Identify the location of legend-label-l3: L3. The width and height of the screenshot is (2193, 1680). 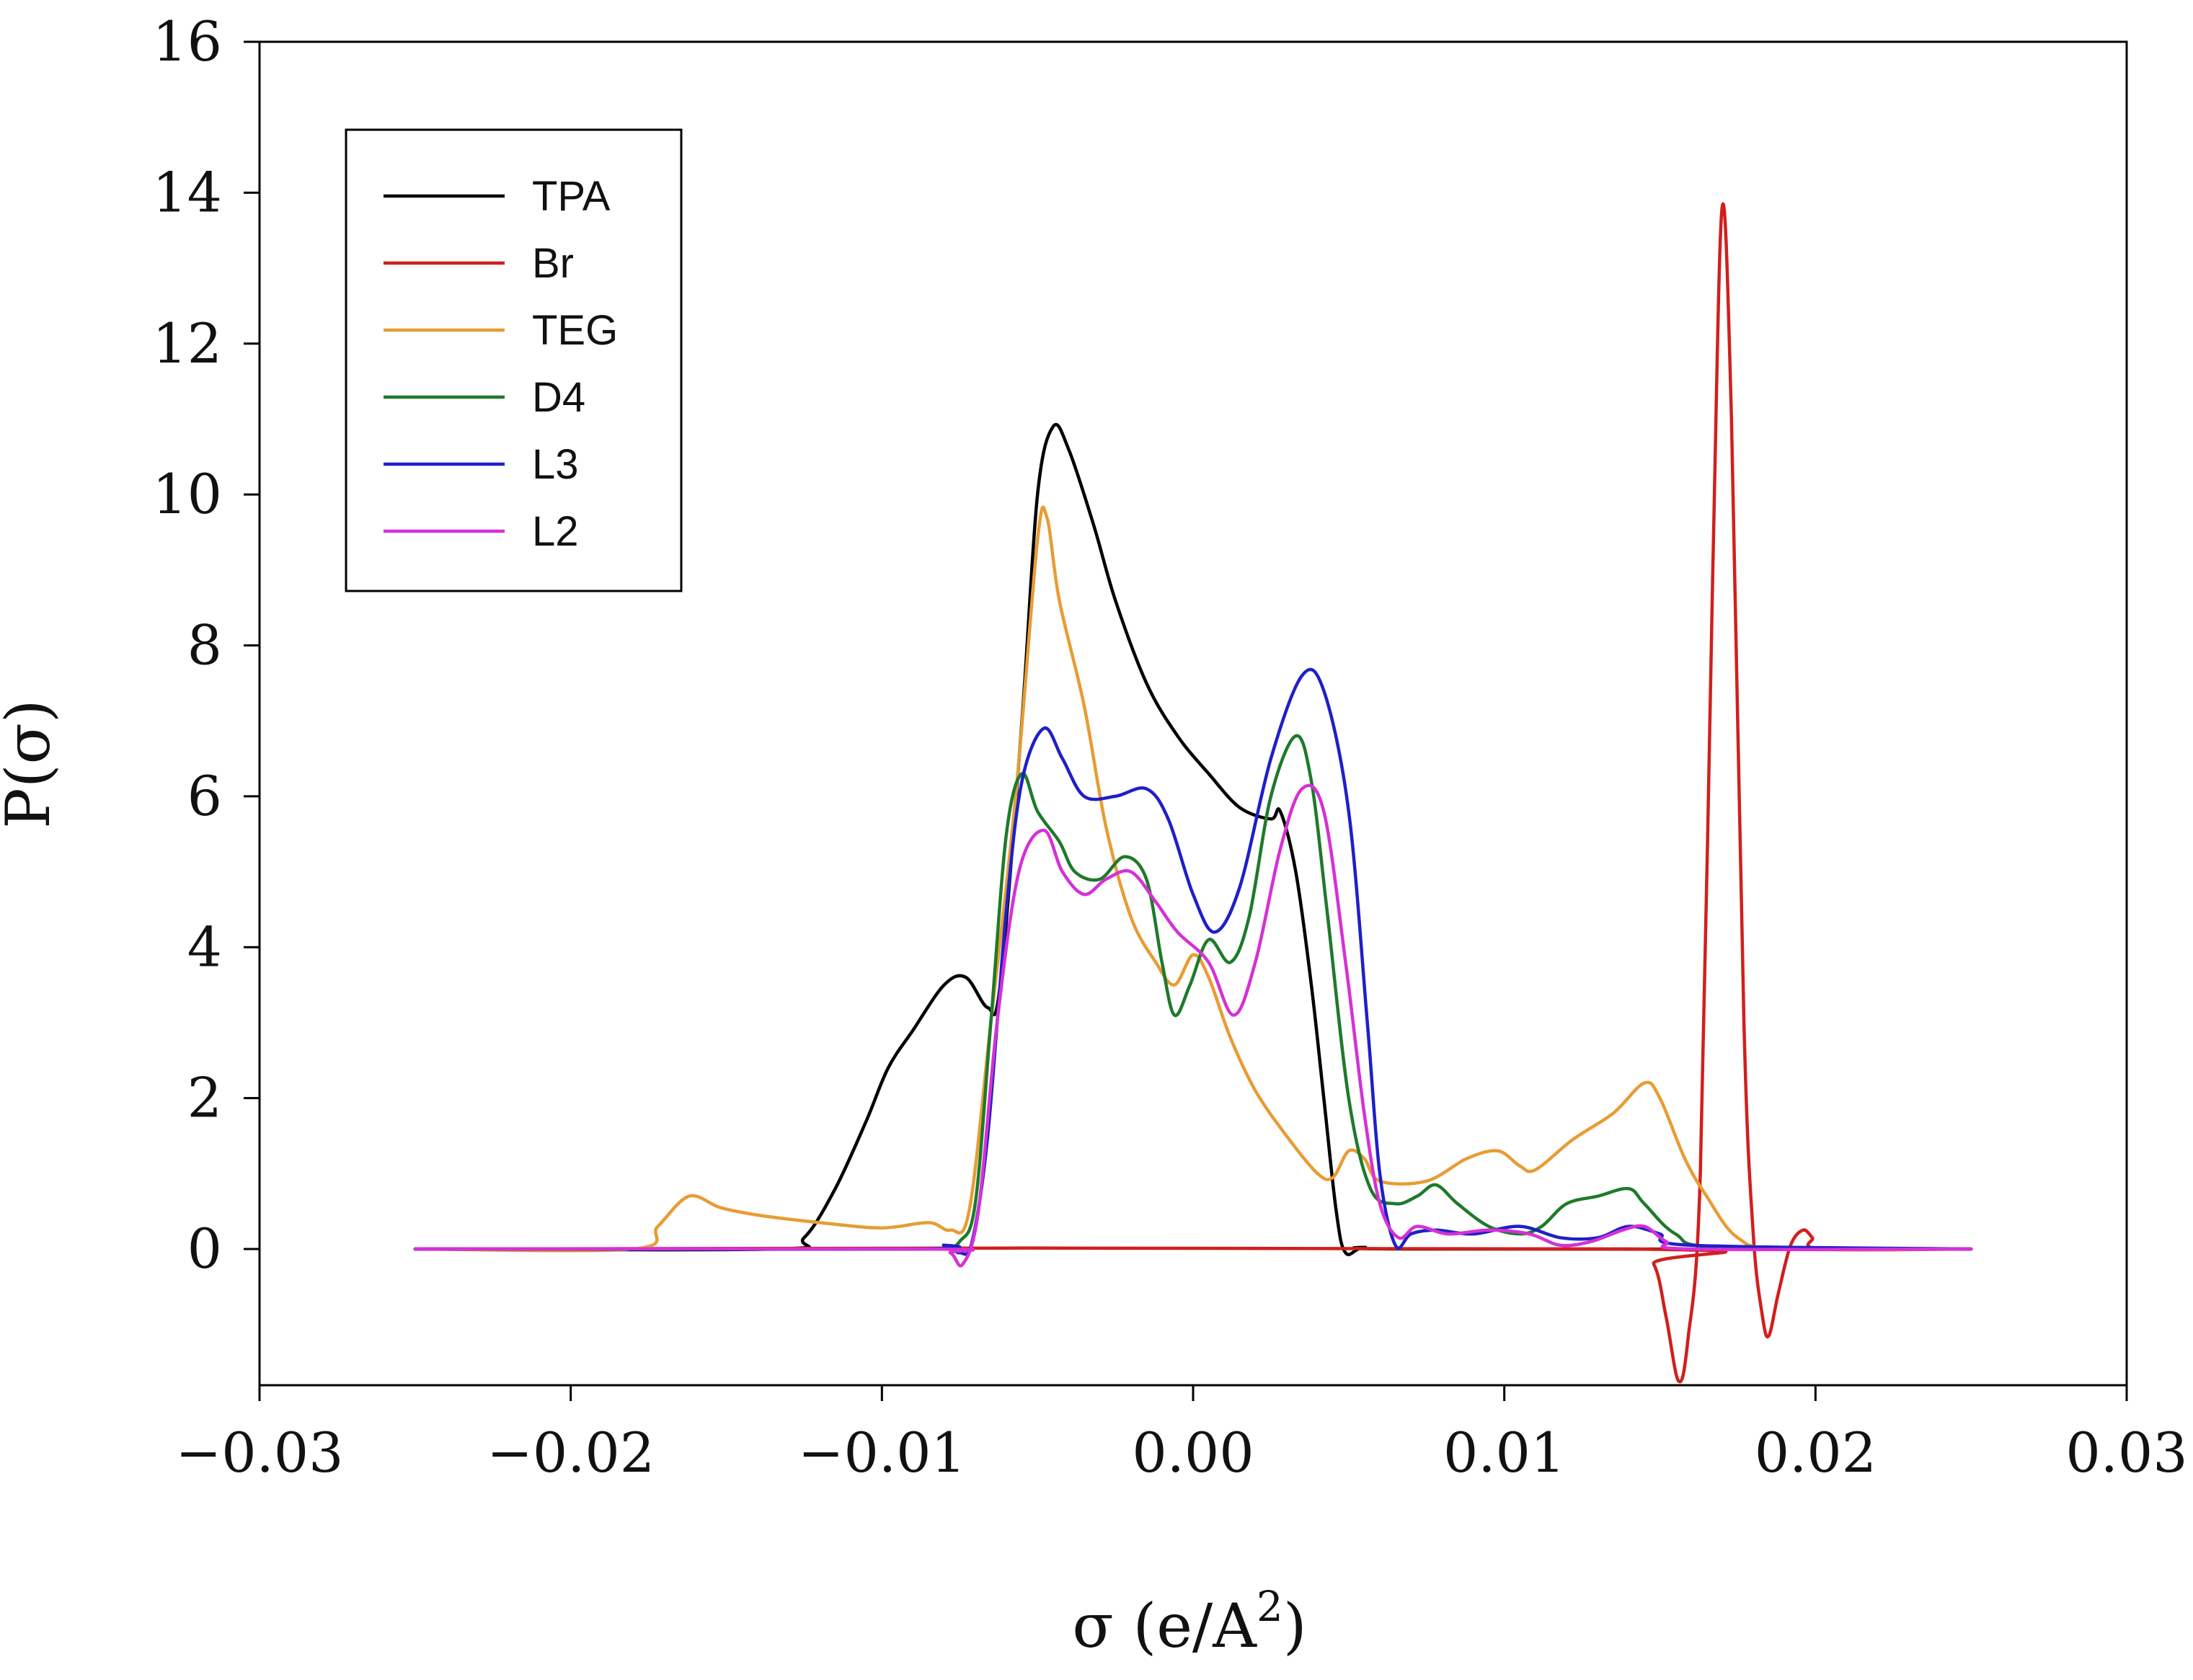
(555, 464).